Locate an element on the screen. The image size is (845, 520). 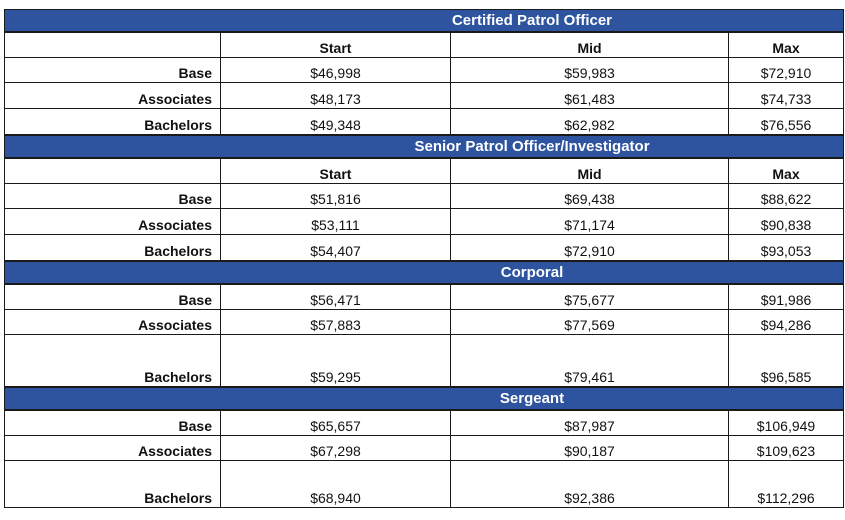
table-row: Associates $57,883 $77,569 $94,286 is located at coordinates (424, 322).